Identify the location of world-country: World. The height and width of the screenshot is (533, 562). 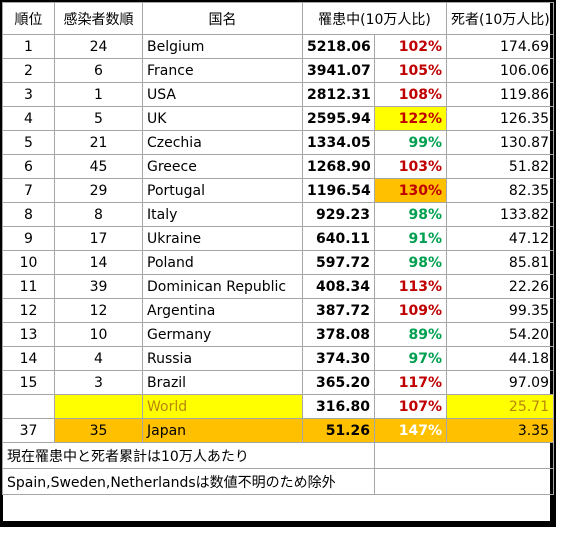
(222, 406).